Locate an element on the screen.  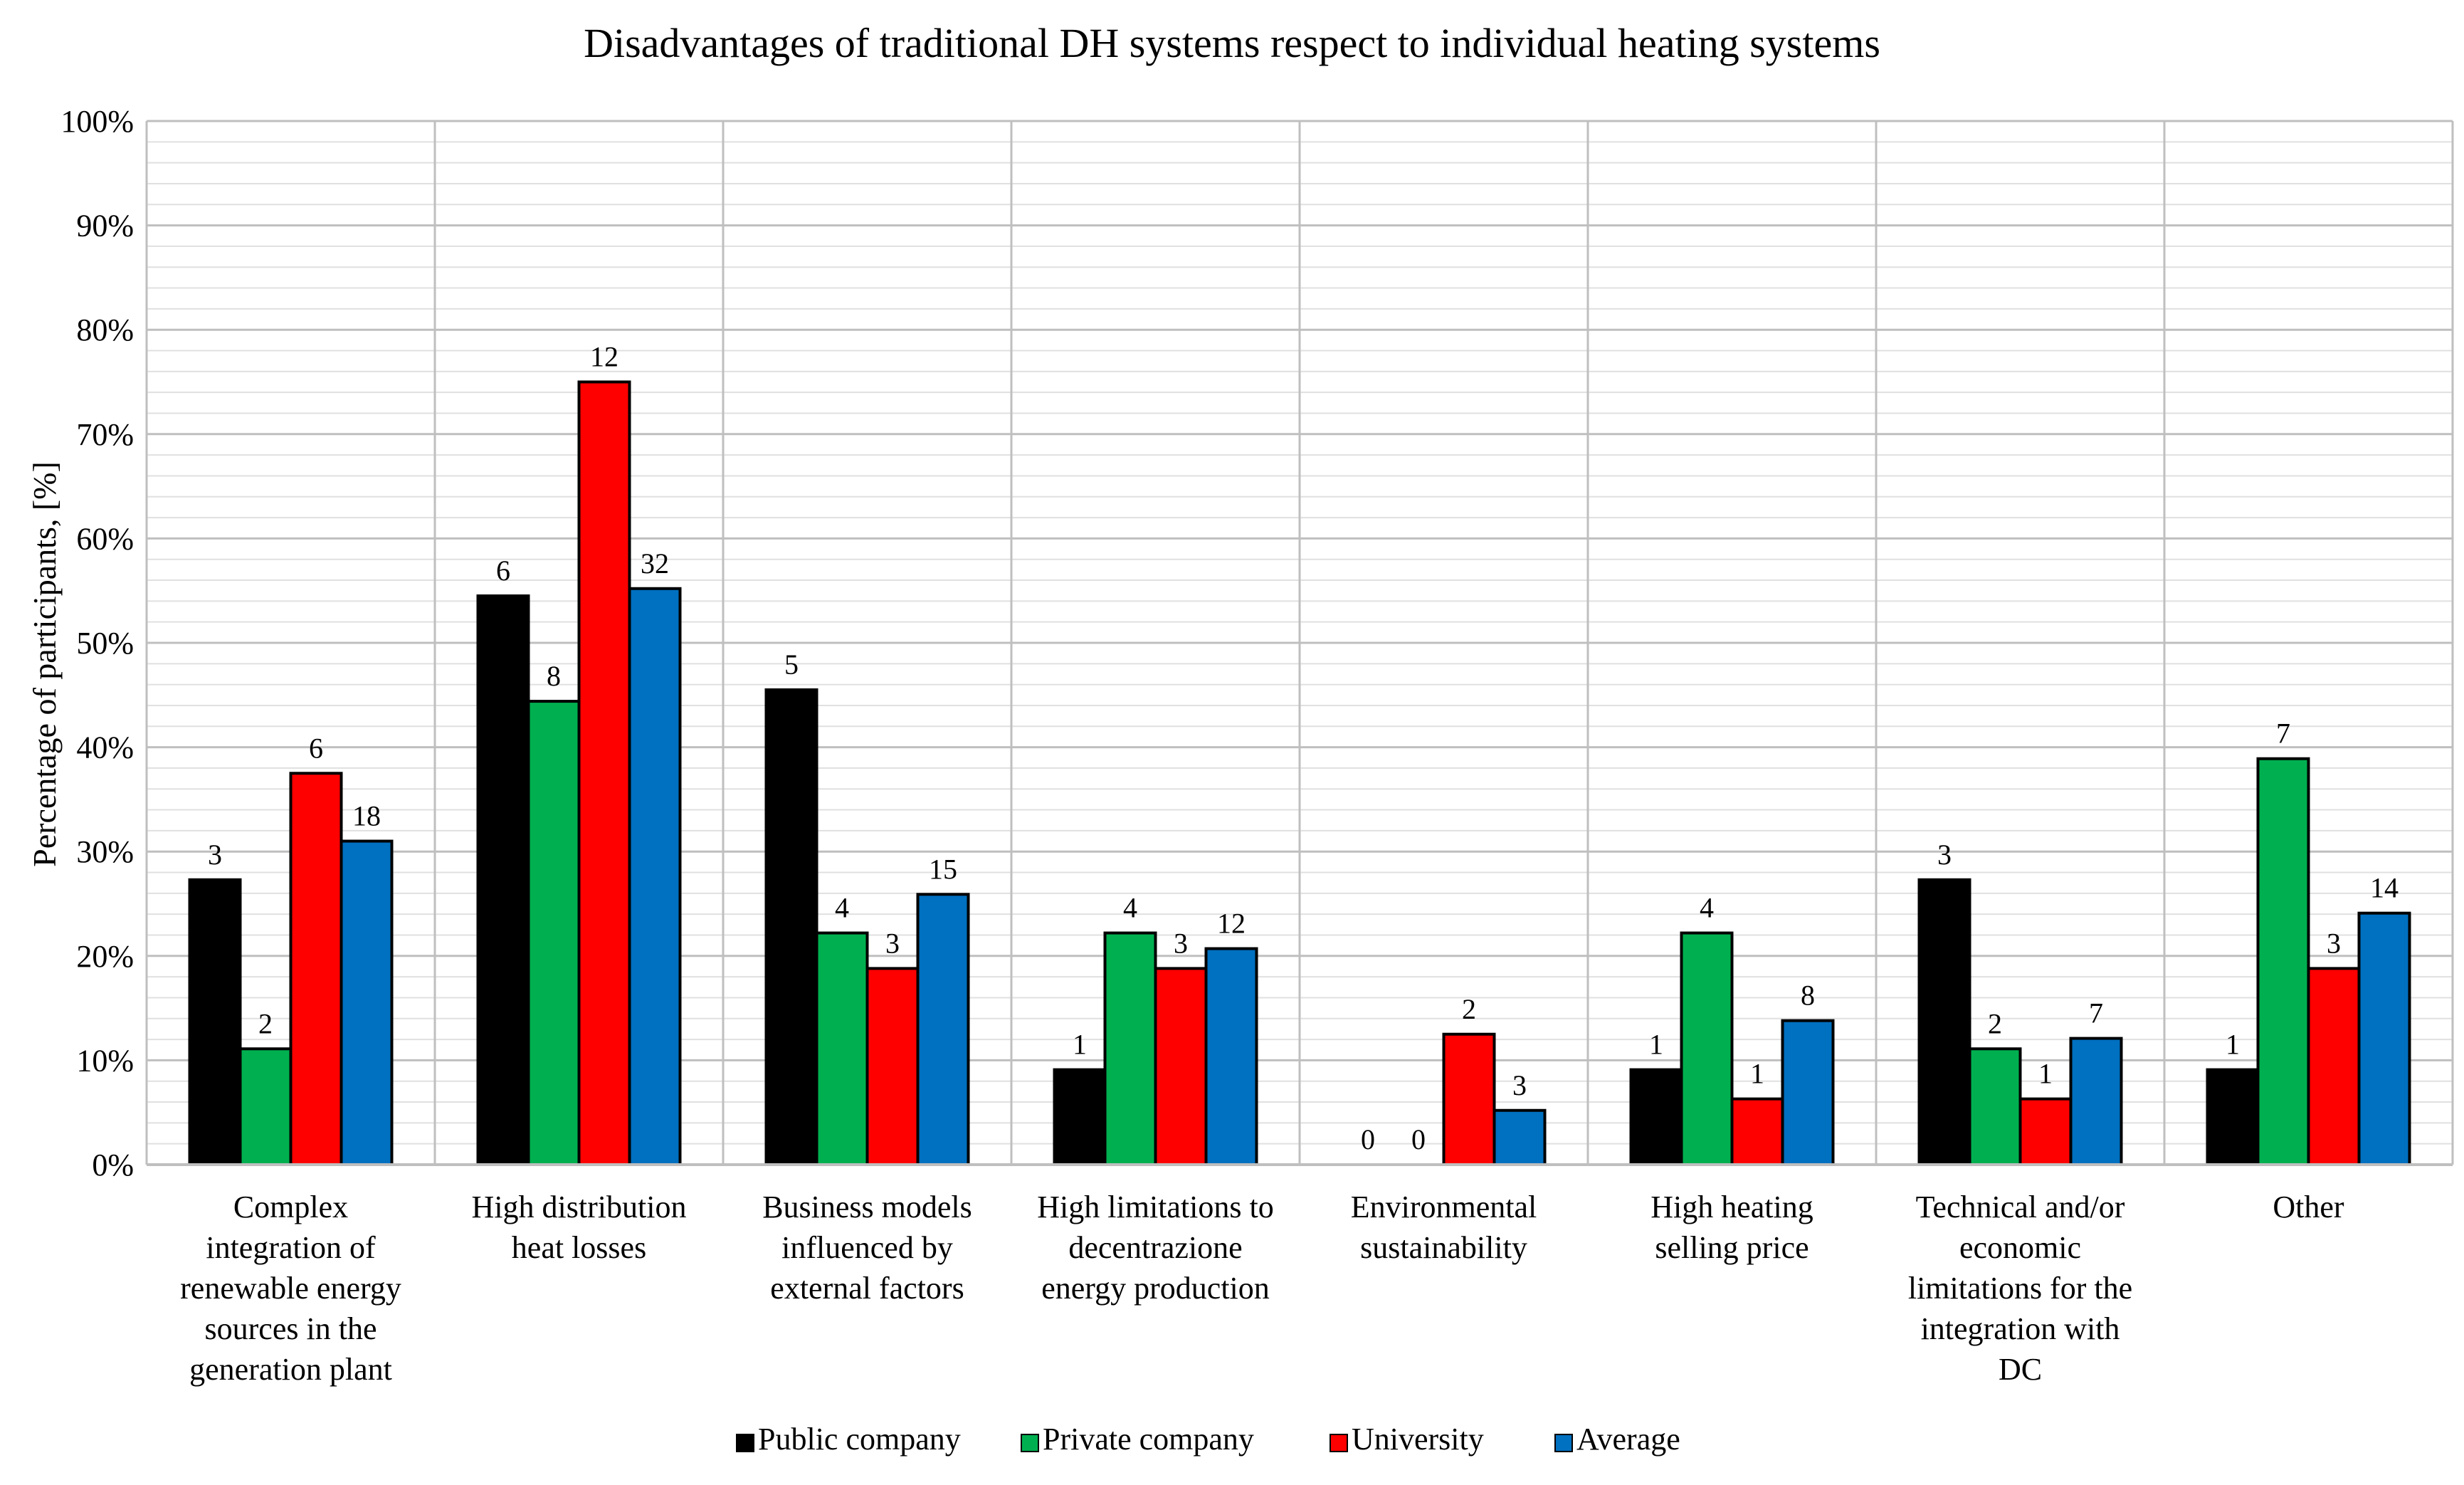
category-label-line: heat losses is located at coordinates (579, 1248).